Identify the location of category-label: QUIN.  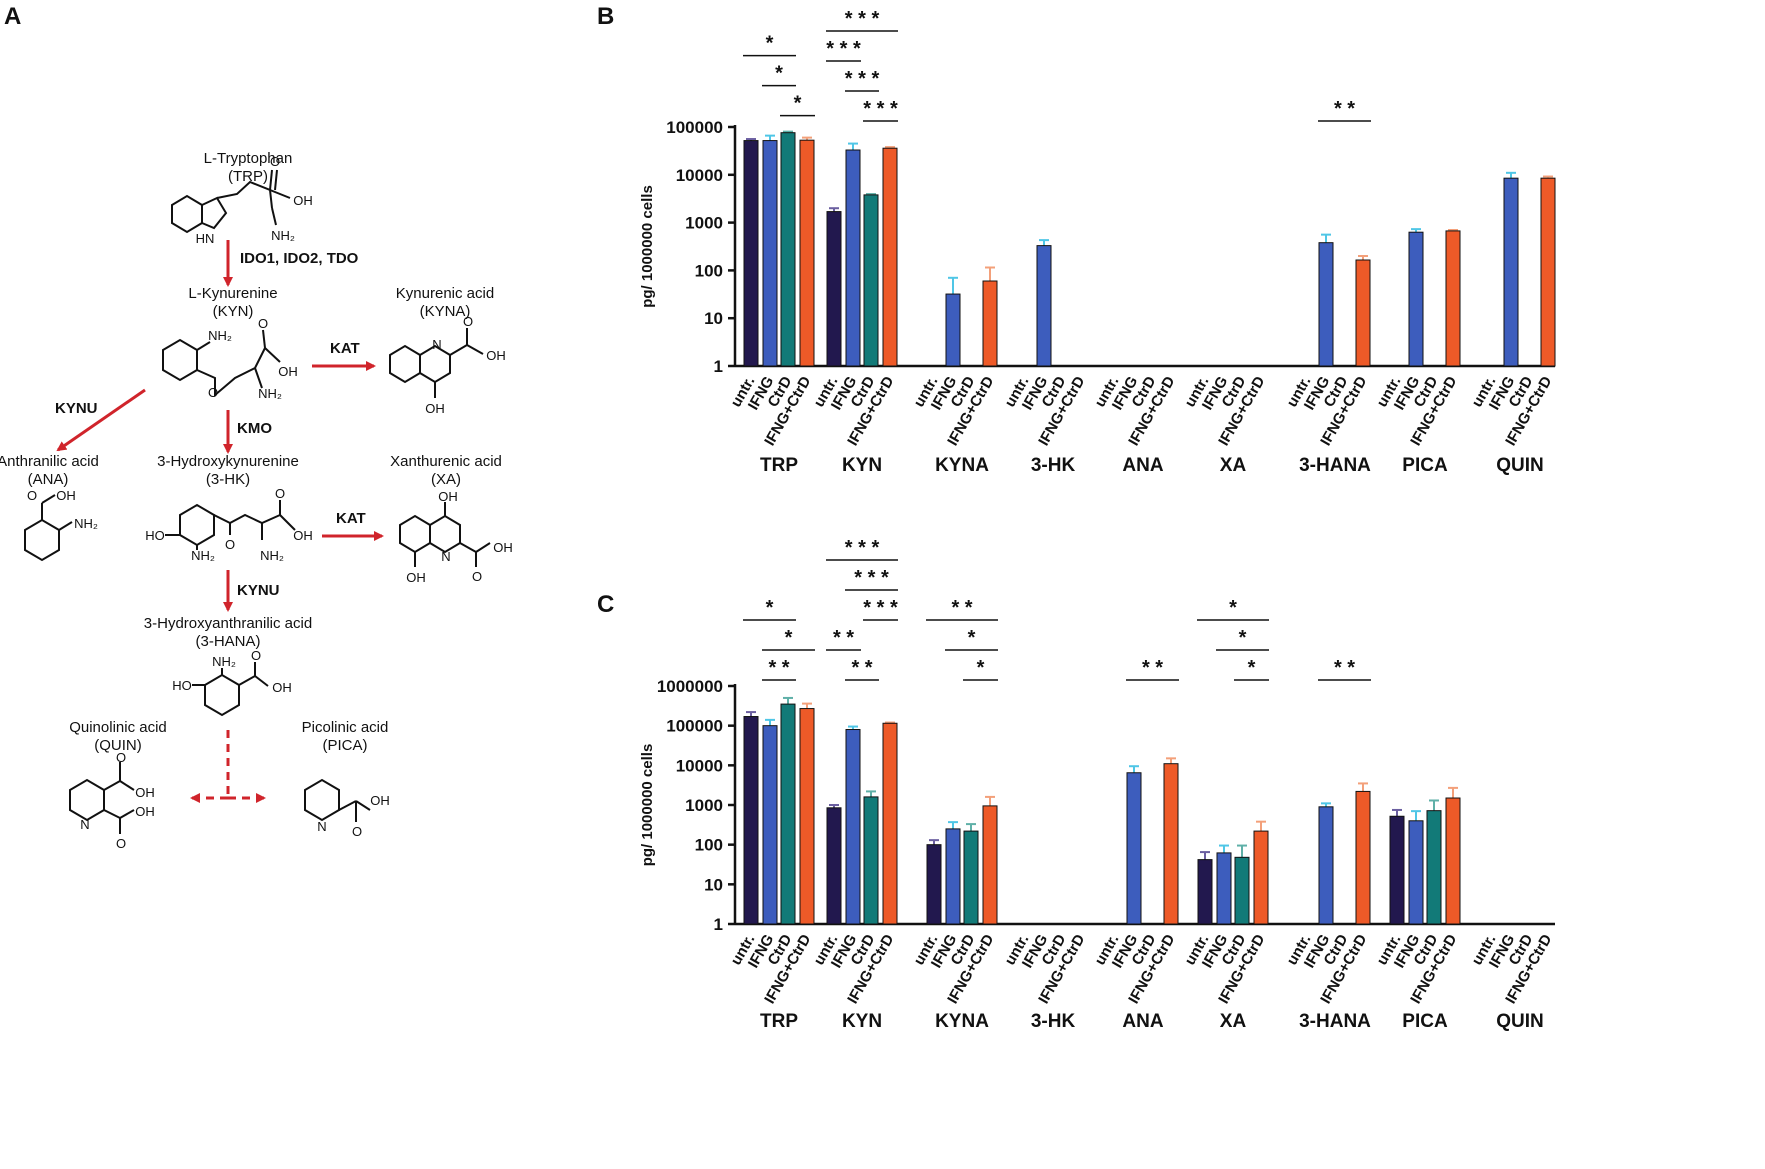
(1520, 465).